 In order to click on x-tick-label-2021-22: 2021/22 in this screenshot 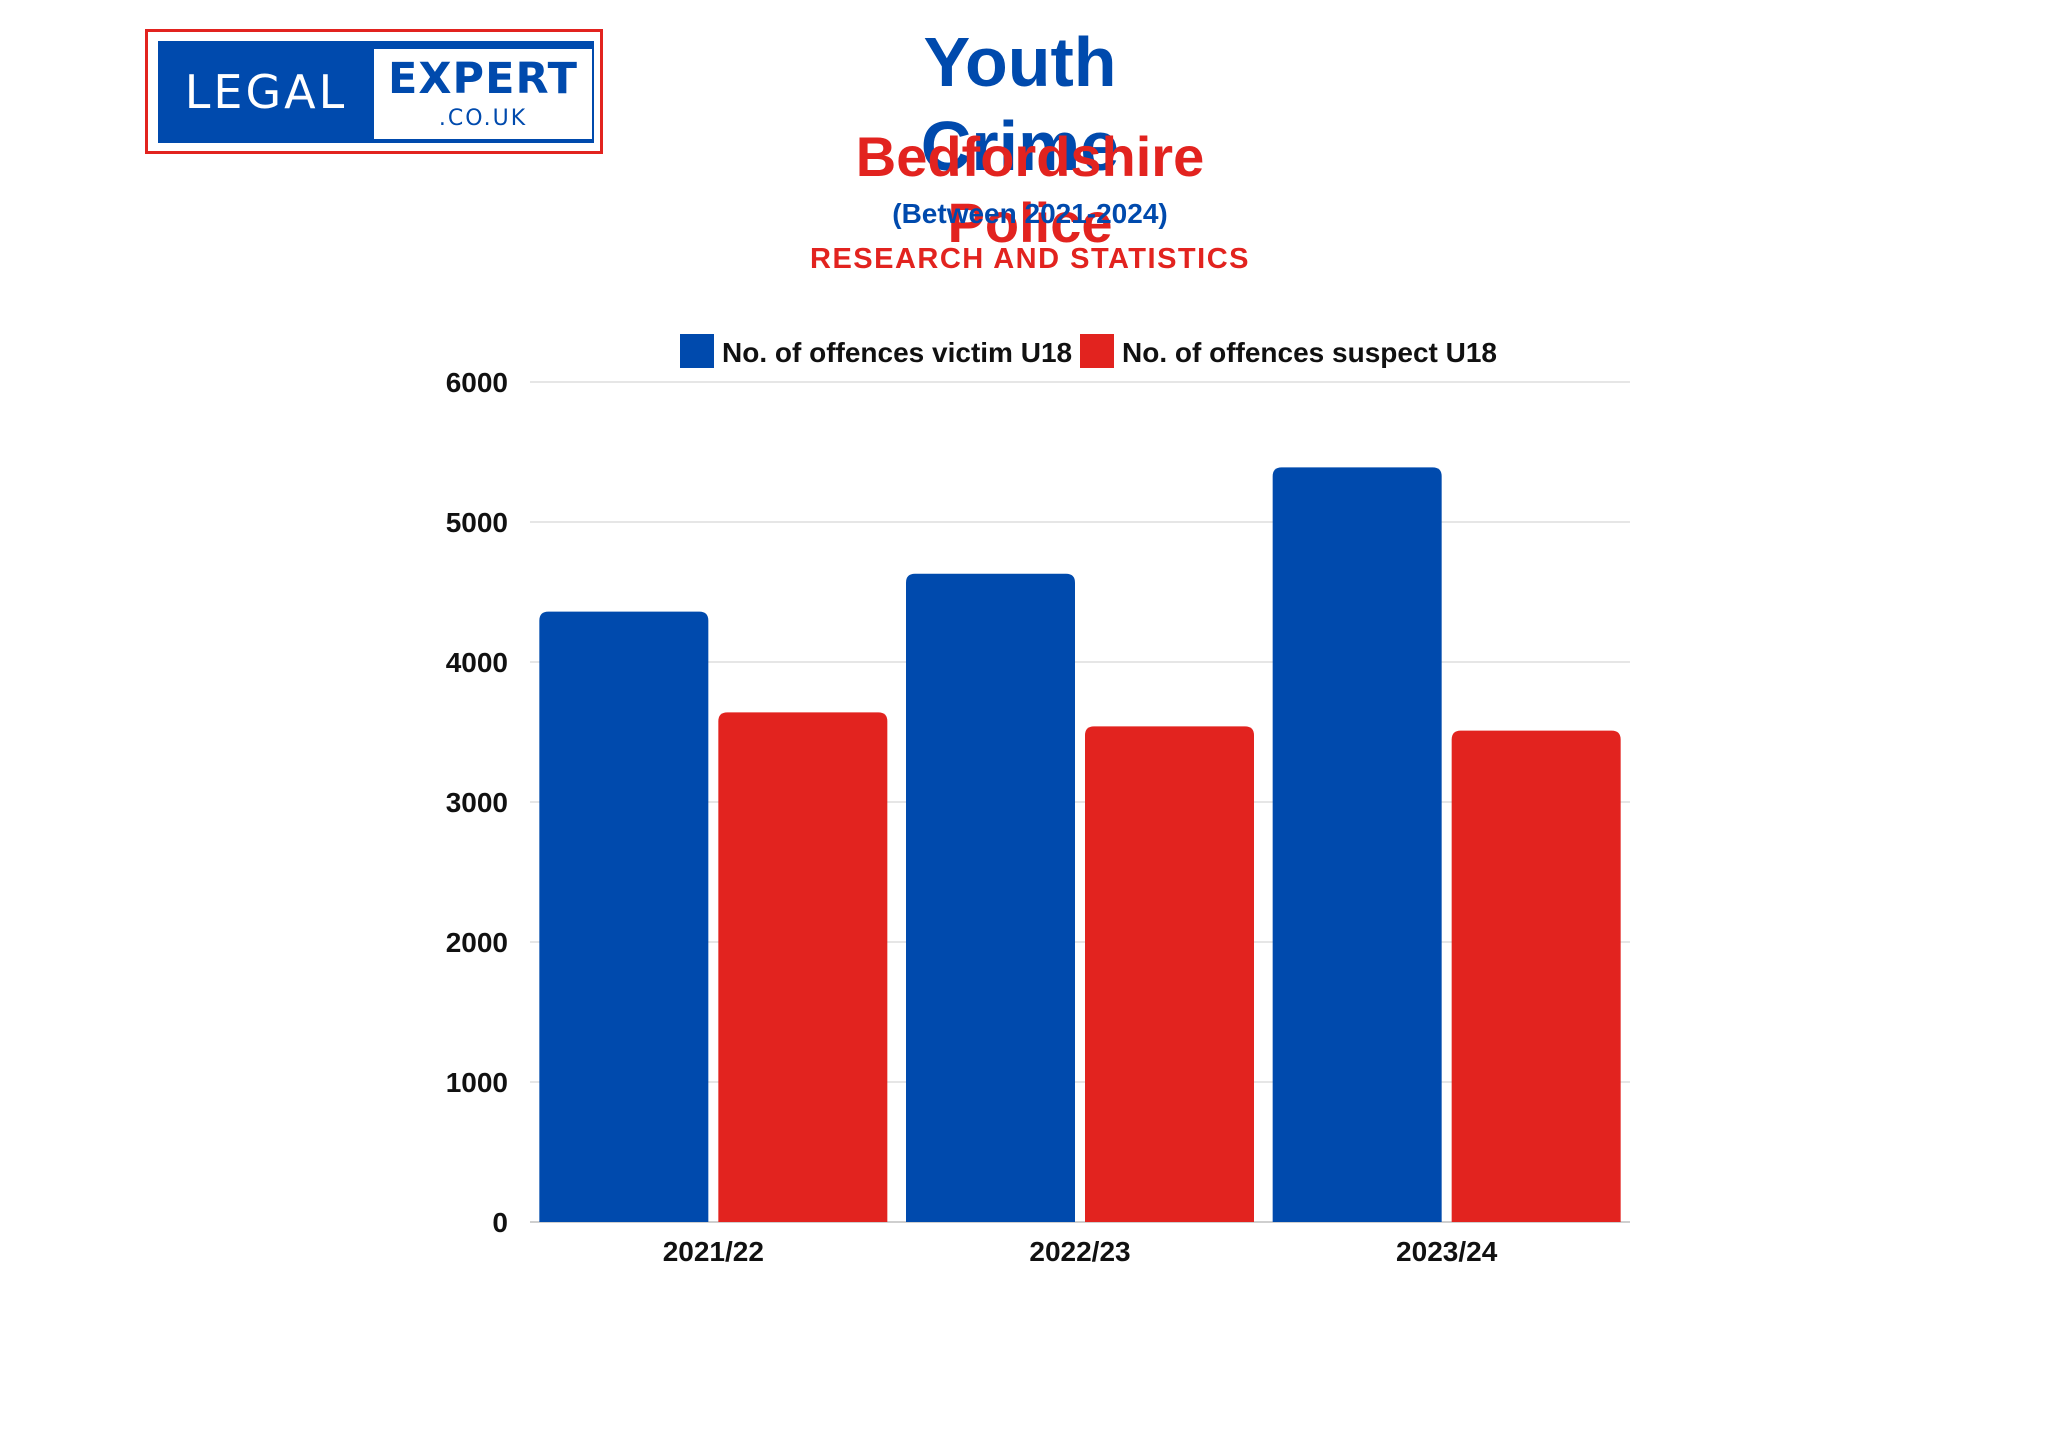, I will do `click(713, 1251)`.